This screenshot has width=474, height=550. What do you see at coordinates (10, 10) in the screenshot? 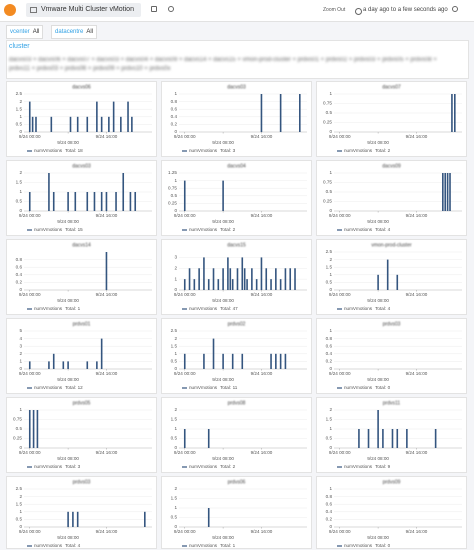
I see `logo` at bounding box center [10, 10].